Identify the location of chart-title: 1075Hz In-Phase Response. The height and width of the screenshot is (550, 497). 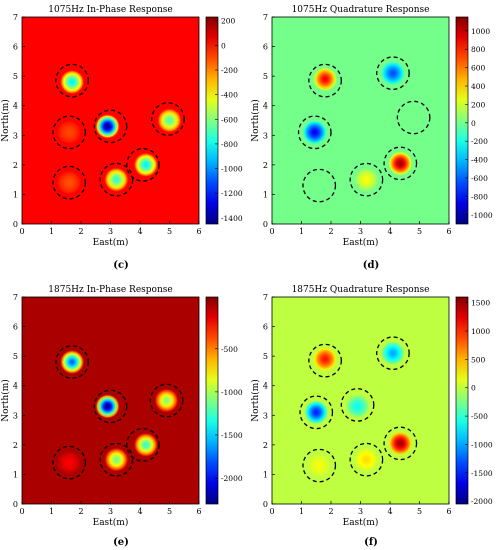
(110, 10).